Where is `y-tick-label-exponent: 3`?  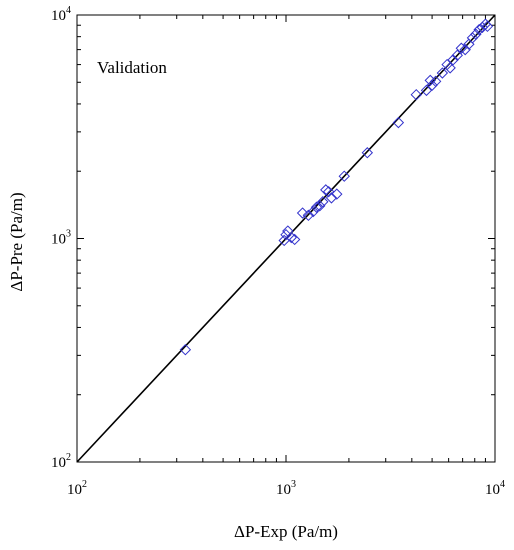 y-tick-label-exponent: 3 is located at coordinates (68, 234).